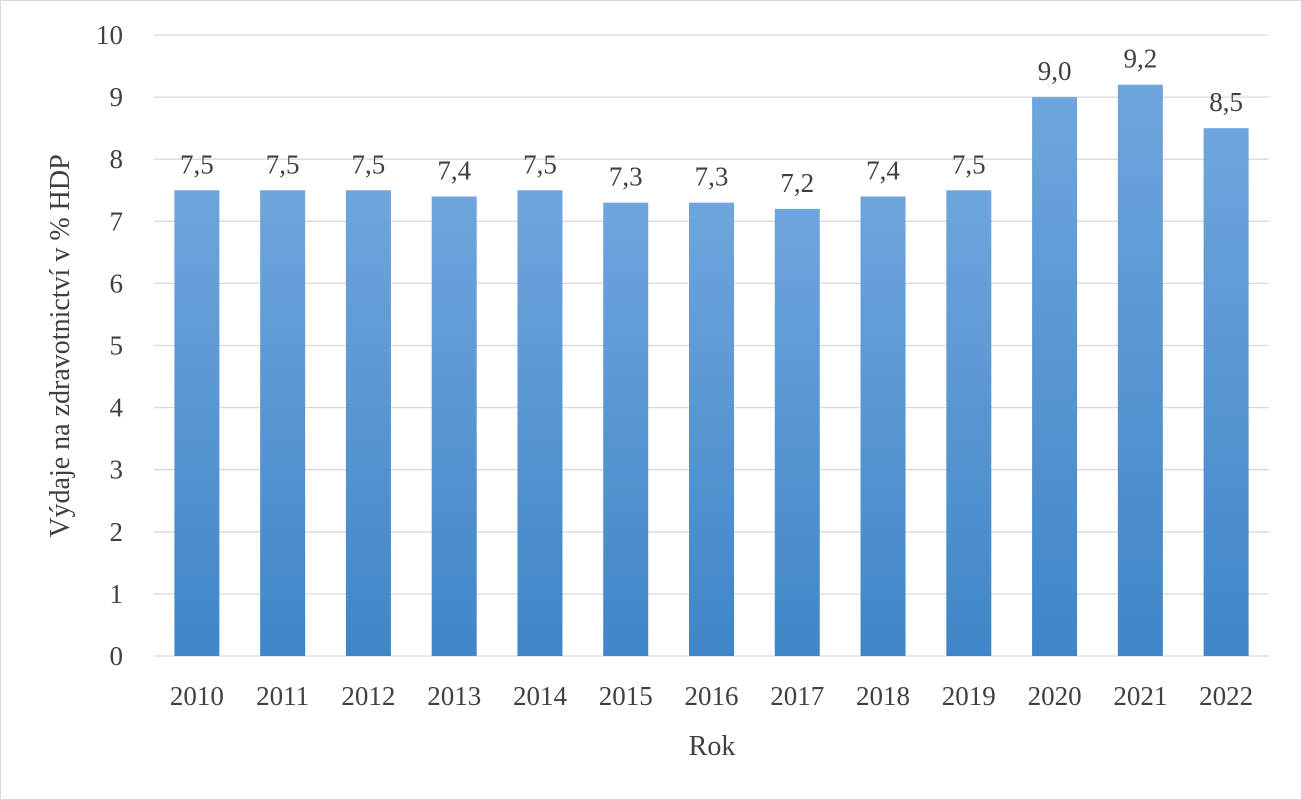  I want to click on x-tick-label: 2013, so click(454, 696).